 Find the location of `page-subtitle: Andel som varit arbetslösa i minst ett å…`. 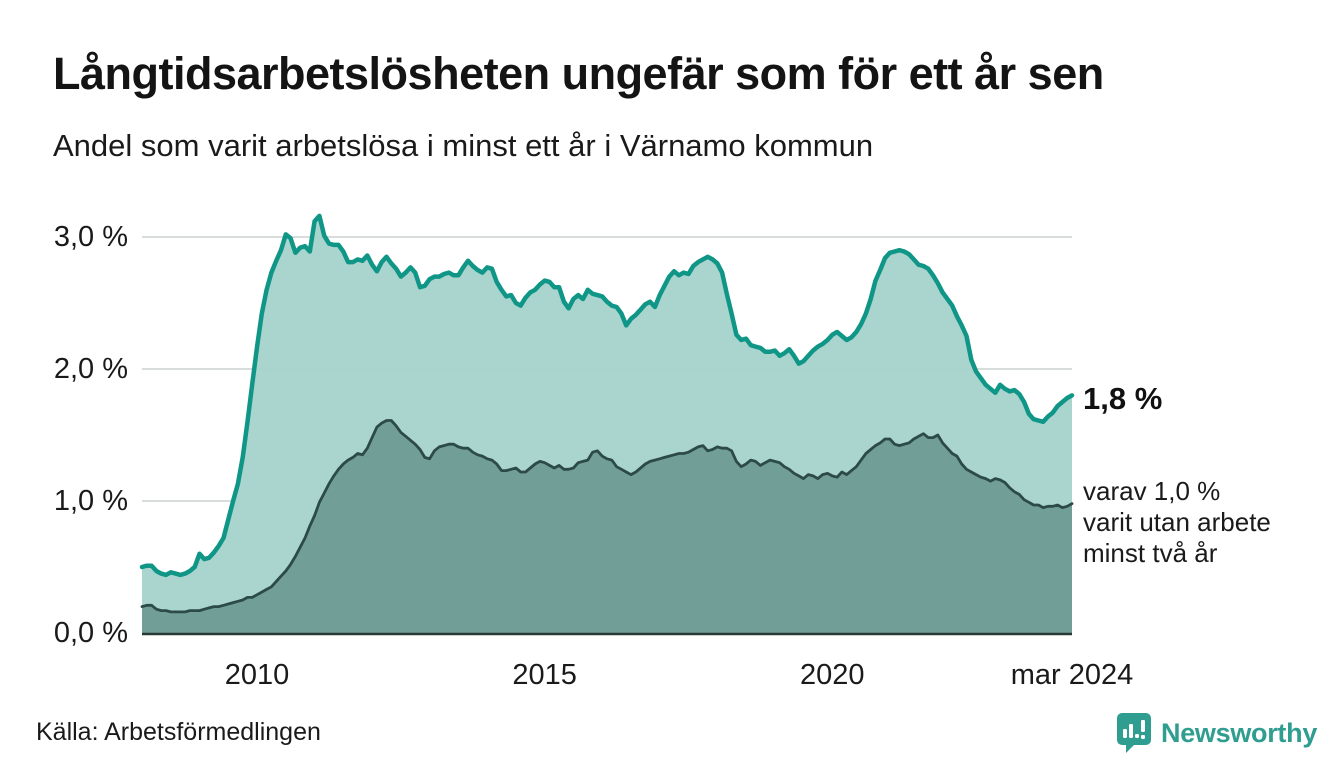

page-subtitle: Andel som varit arbetslösa i minst ett å… is located at coordinates (463, 145).